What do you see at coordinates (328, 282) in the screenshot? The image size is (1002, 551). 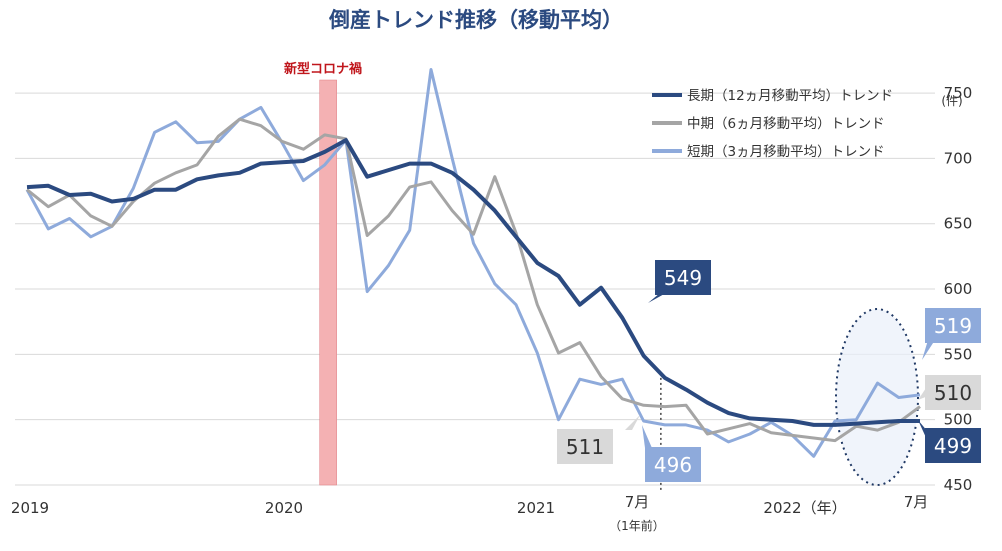 I see `covid-period-band` at bounding box center [328, 282].